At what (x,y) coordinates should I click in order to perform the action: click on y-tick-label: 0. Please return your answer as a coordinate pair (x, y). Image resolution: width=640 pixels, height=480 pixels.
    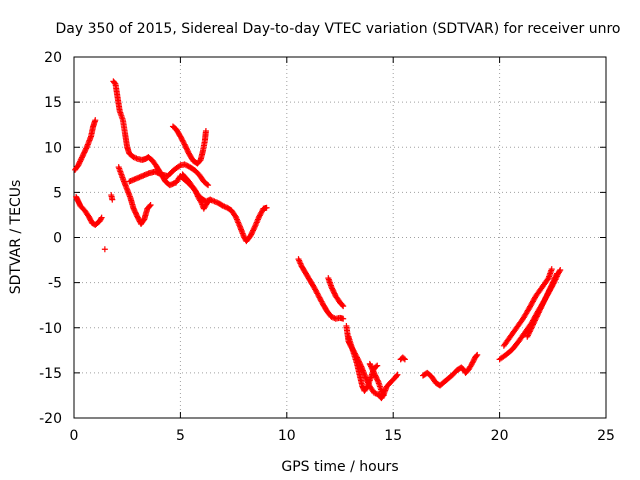
    Looking at the image, I should click on (57, 239).